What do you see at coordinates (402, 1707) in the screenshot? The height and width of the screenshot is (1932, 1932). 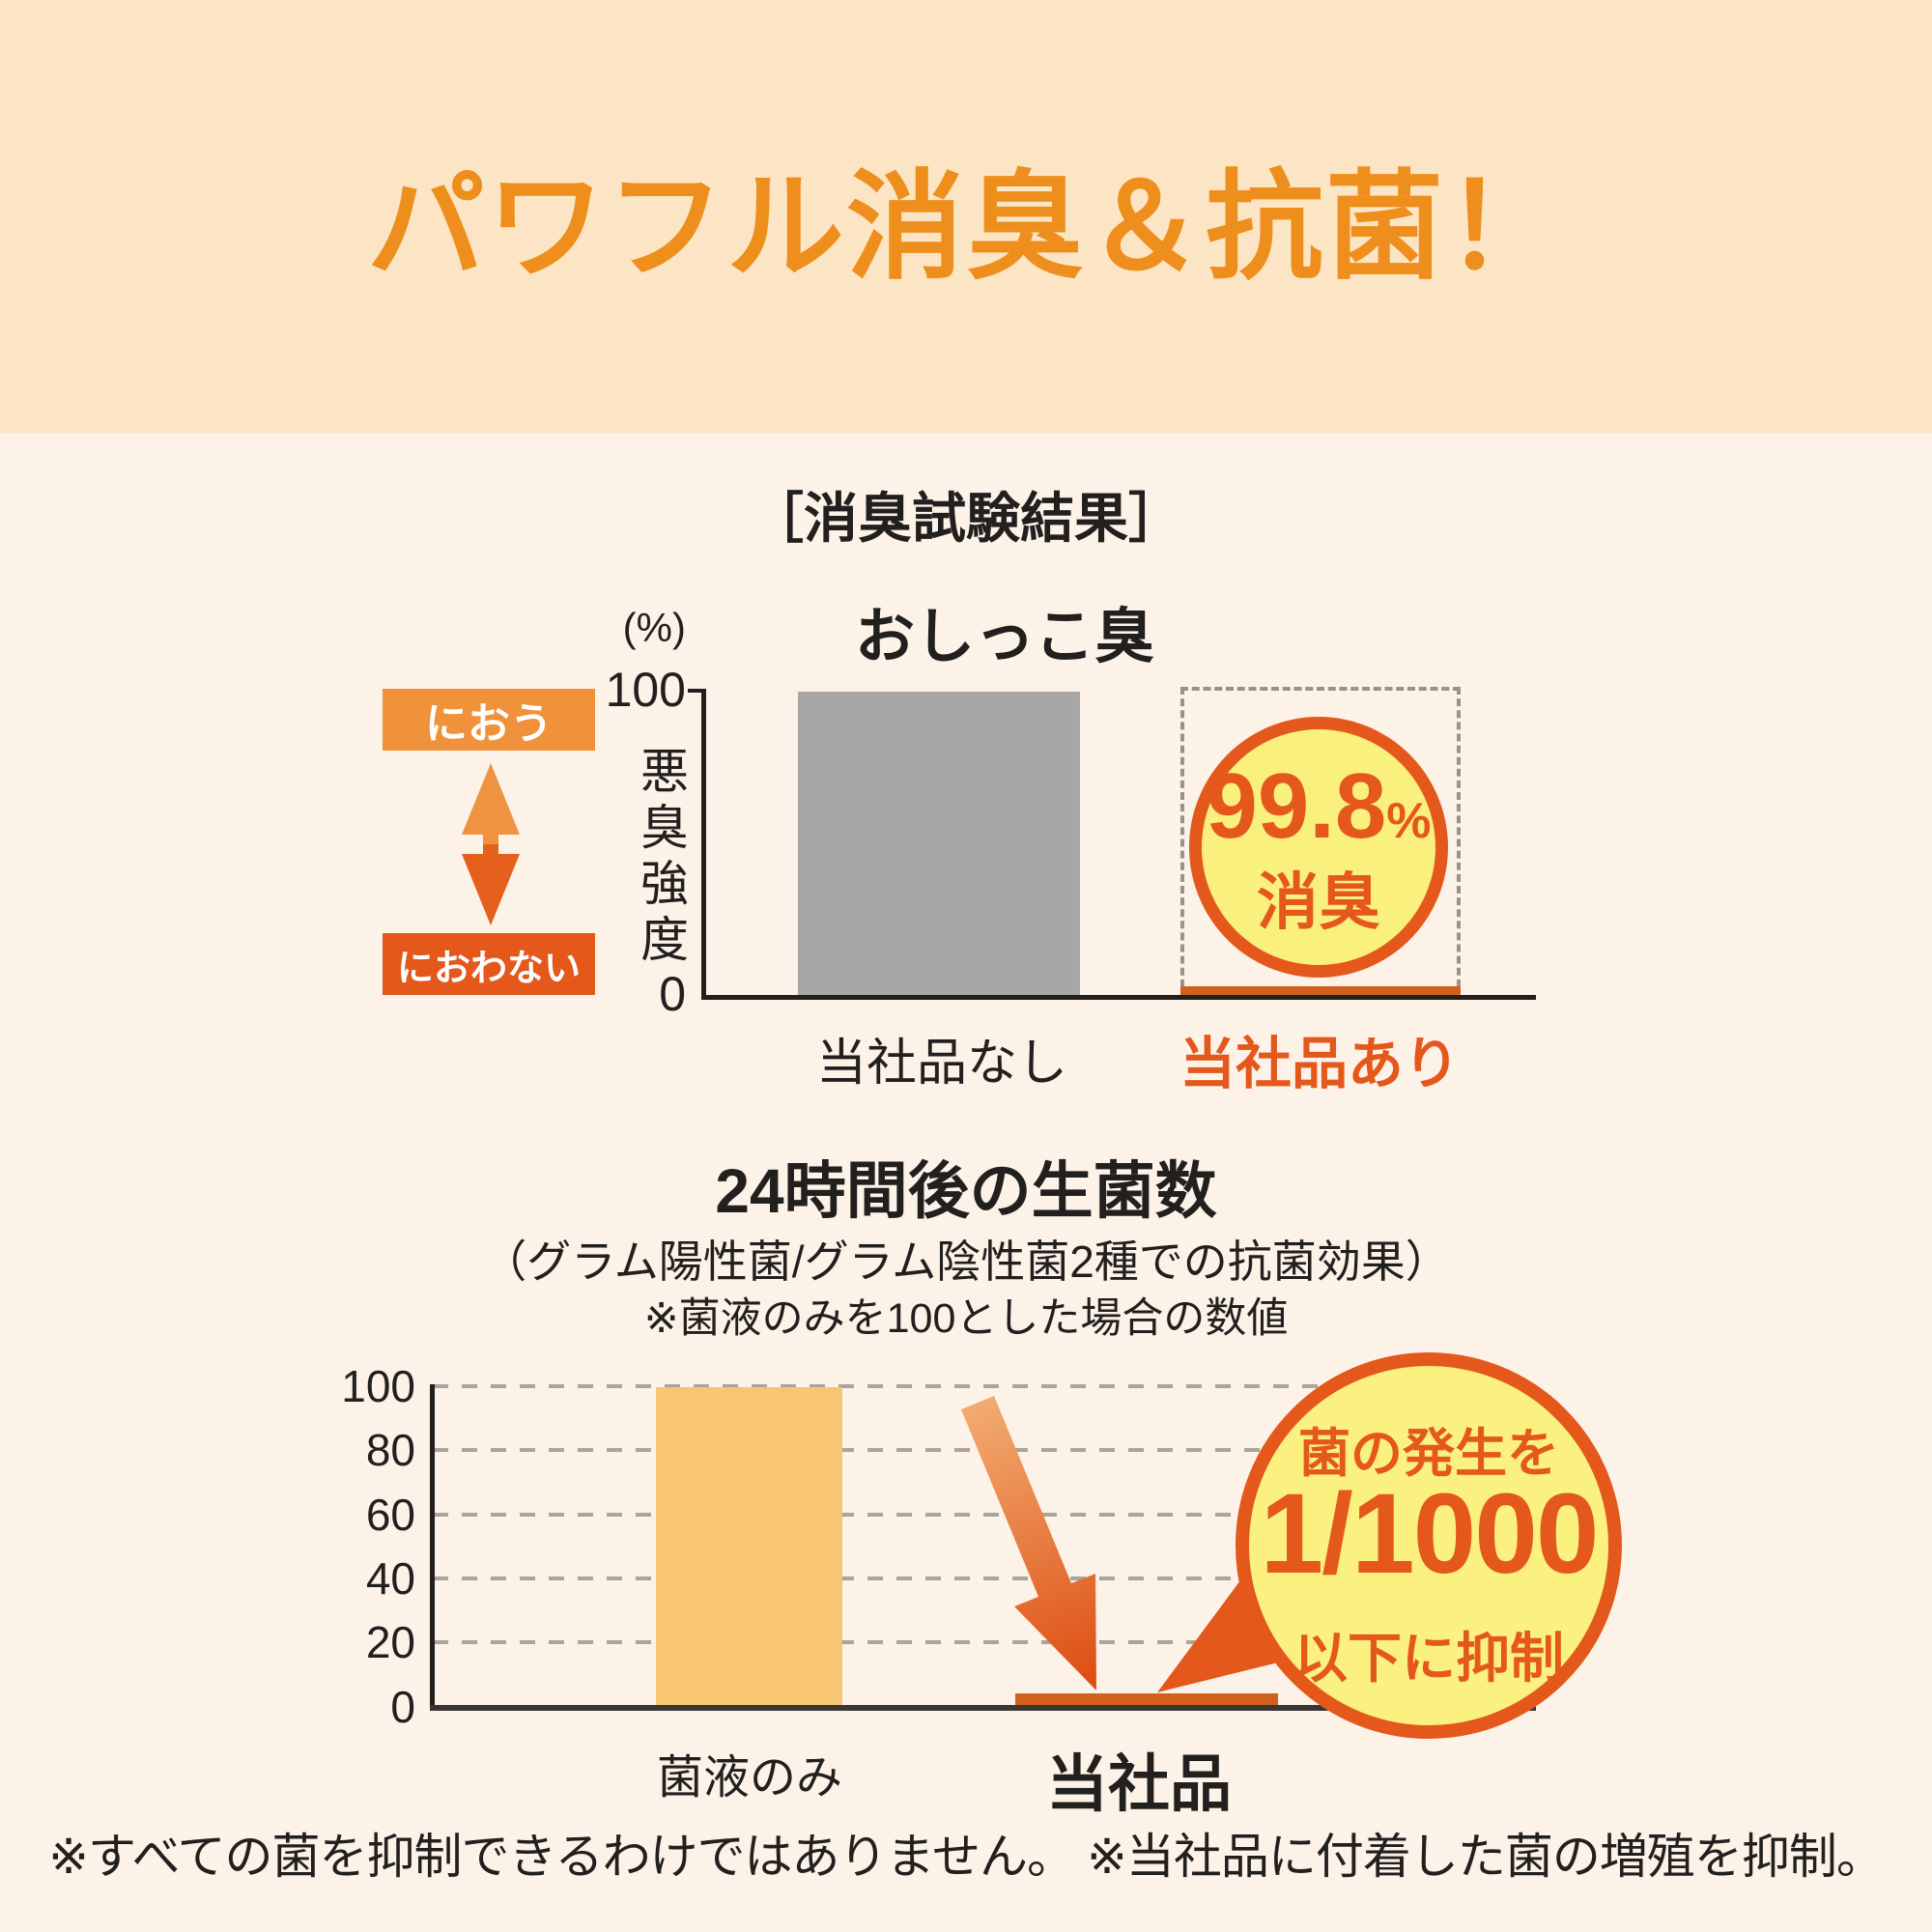 I see `chart2-ytick-0: 0` at bounding box center [402, 1707].